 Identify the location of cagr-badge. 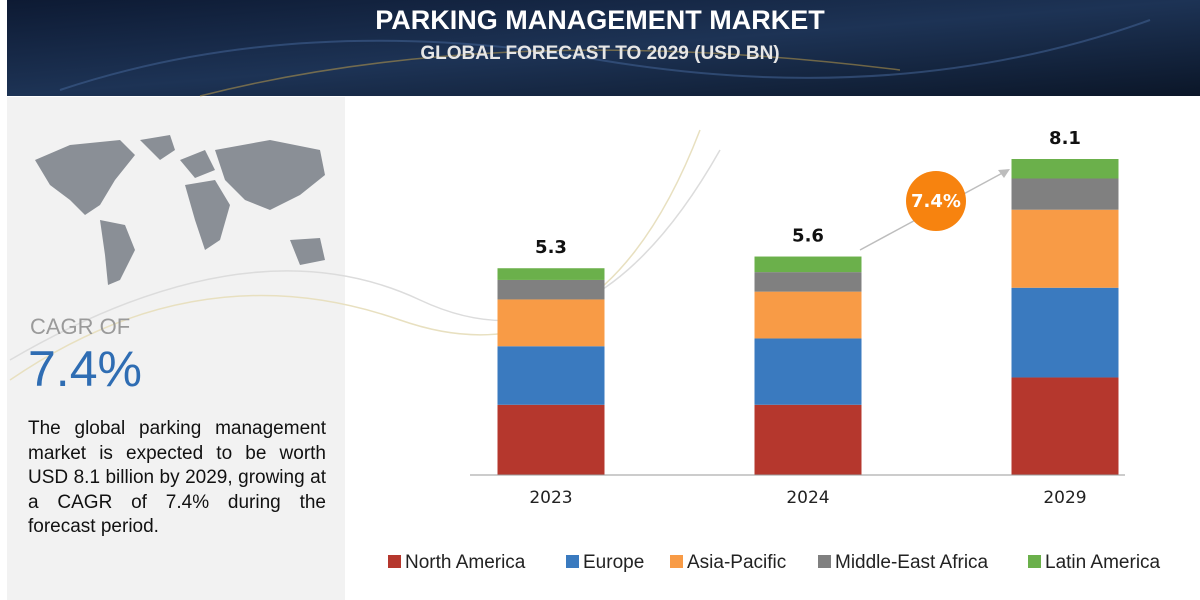
(936, 201).